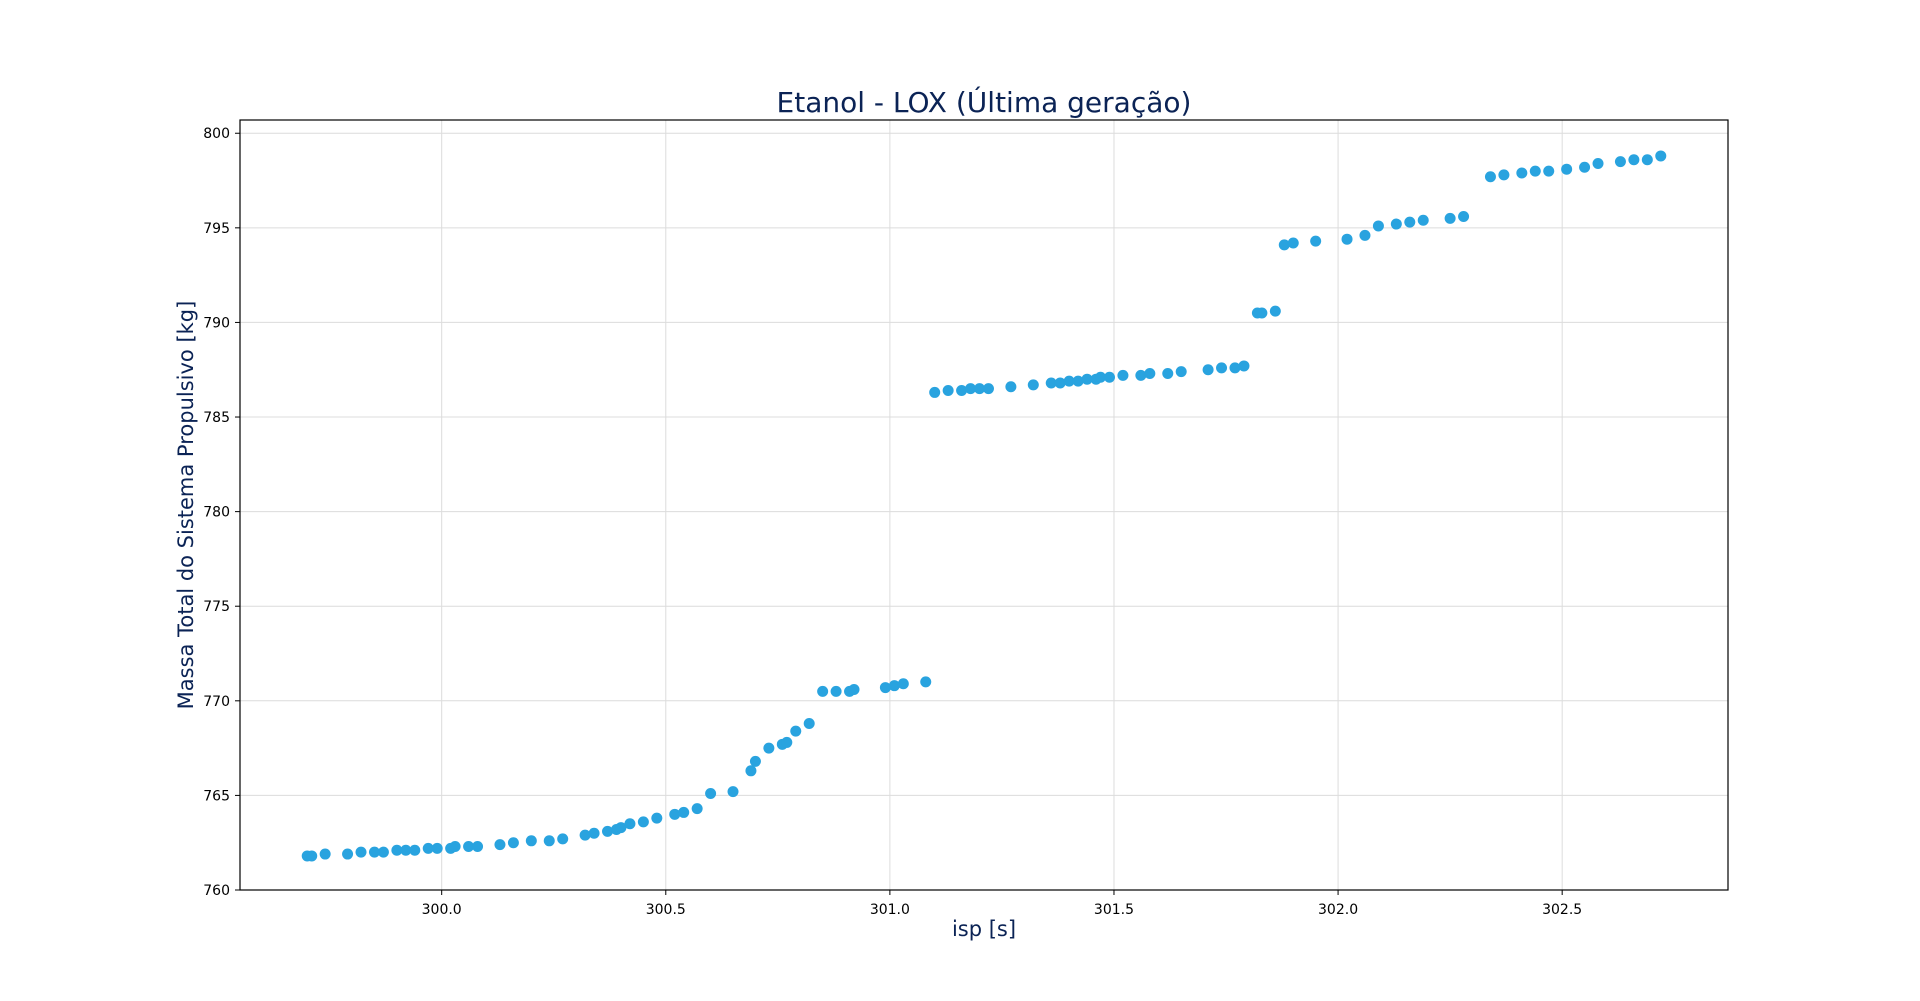  Describe the element at coordinates (216, 702) in the screenshot. I see `y-tick-label: 770` at that location.